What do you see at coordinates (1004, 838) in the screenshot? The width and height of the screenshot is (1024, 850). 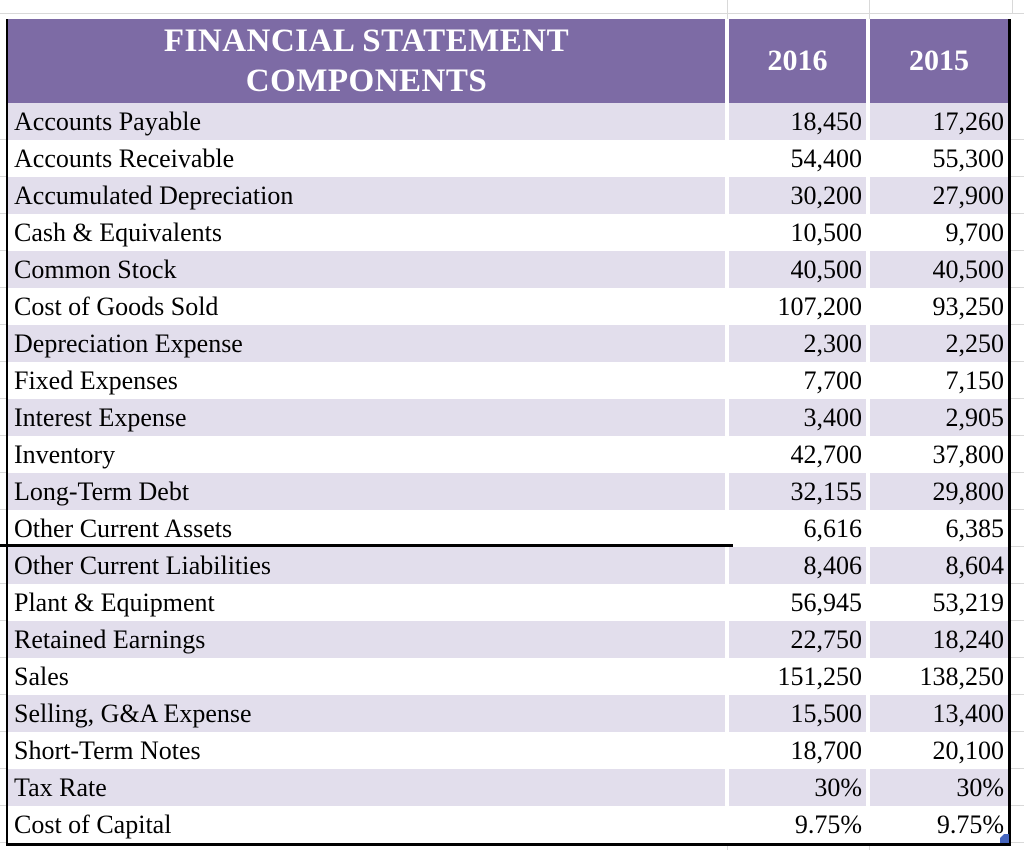 I see `selection-fill-handle` at bounding box center [1004, 838].